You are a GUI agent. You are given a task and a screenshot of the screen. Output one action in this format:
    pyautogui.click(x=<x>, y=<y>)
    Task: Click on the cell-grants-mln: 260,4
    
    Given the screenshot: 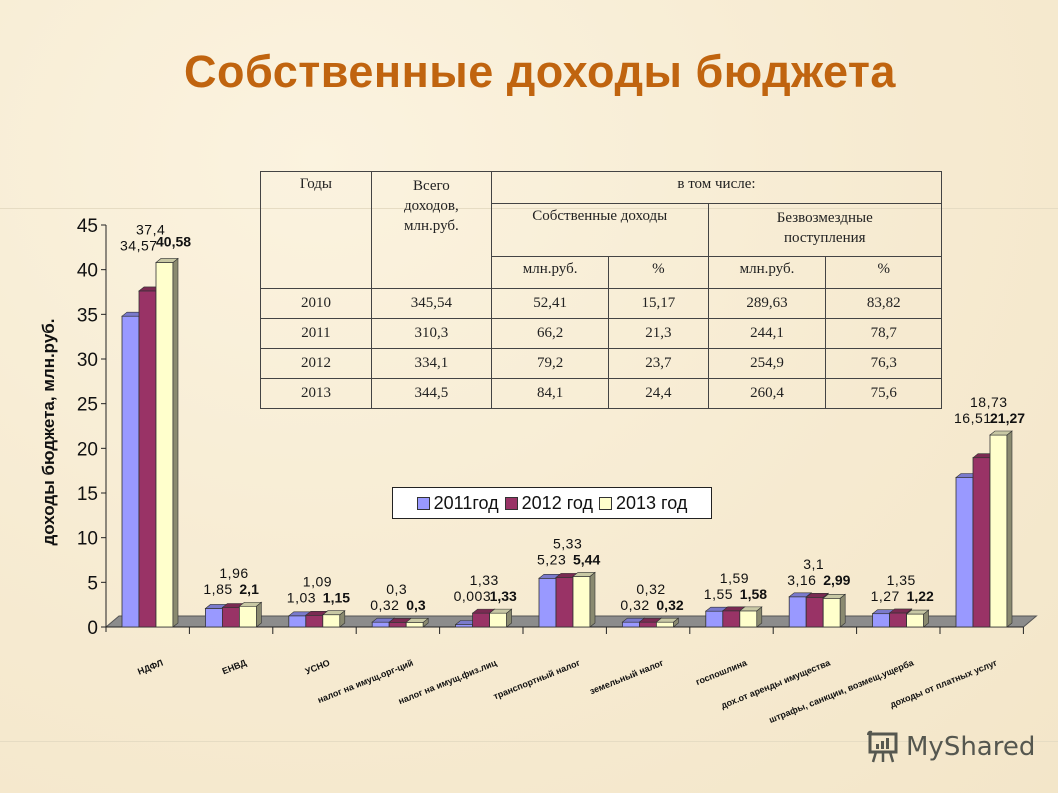 What is the action you would take?
    pyautogui.click(x=767, y=393)
    